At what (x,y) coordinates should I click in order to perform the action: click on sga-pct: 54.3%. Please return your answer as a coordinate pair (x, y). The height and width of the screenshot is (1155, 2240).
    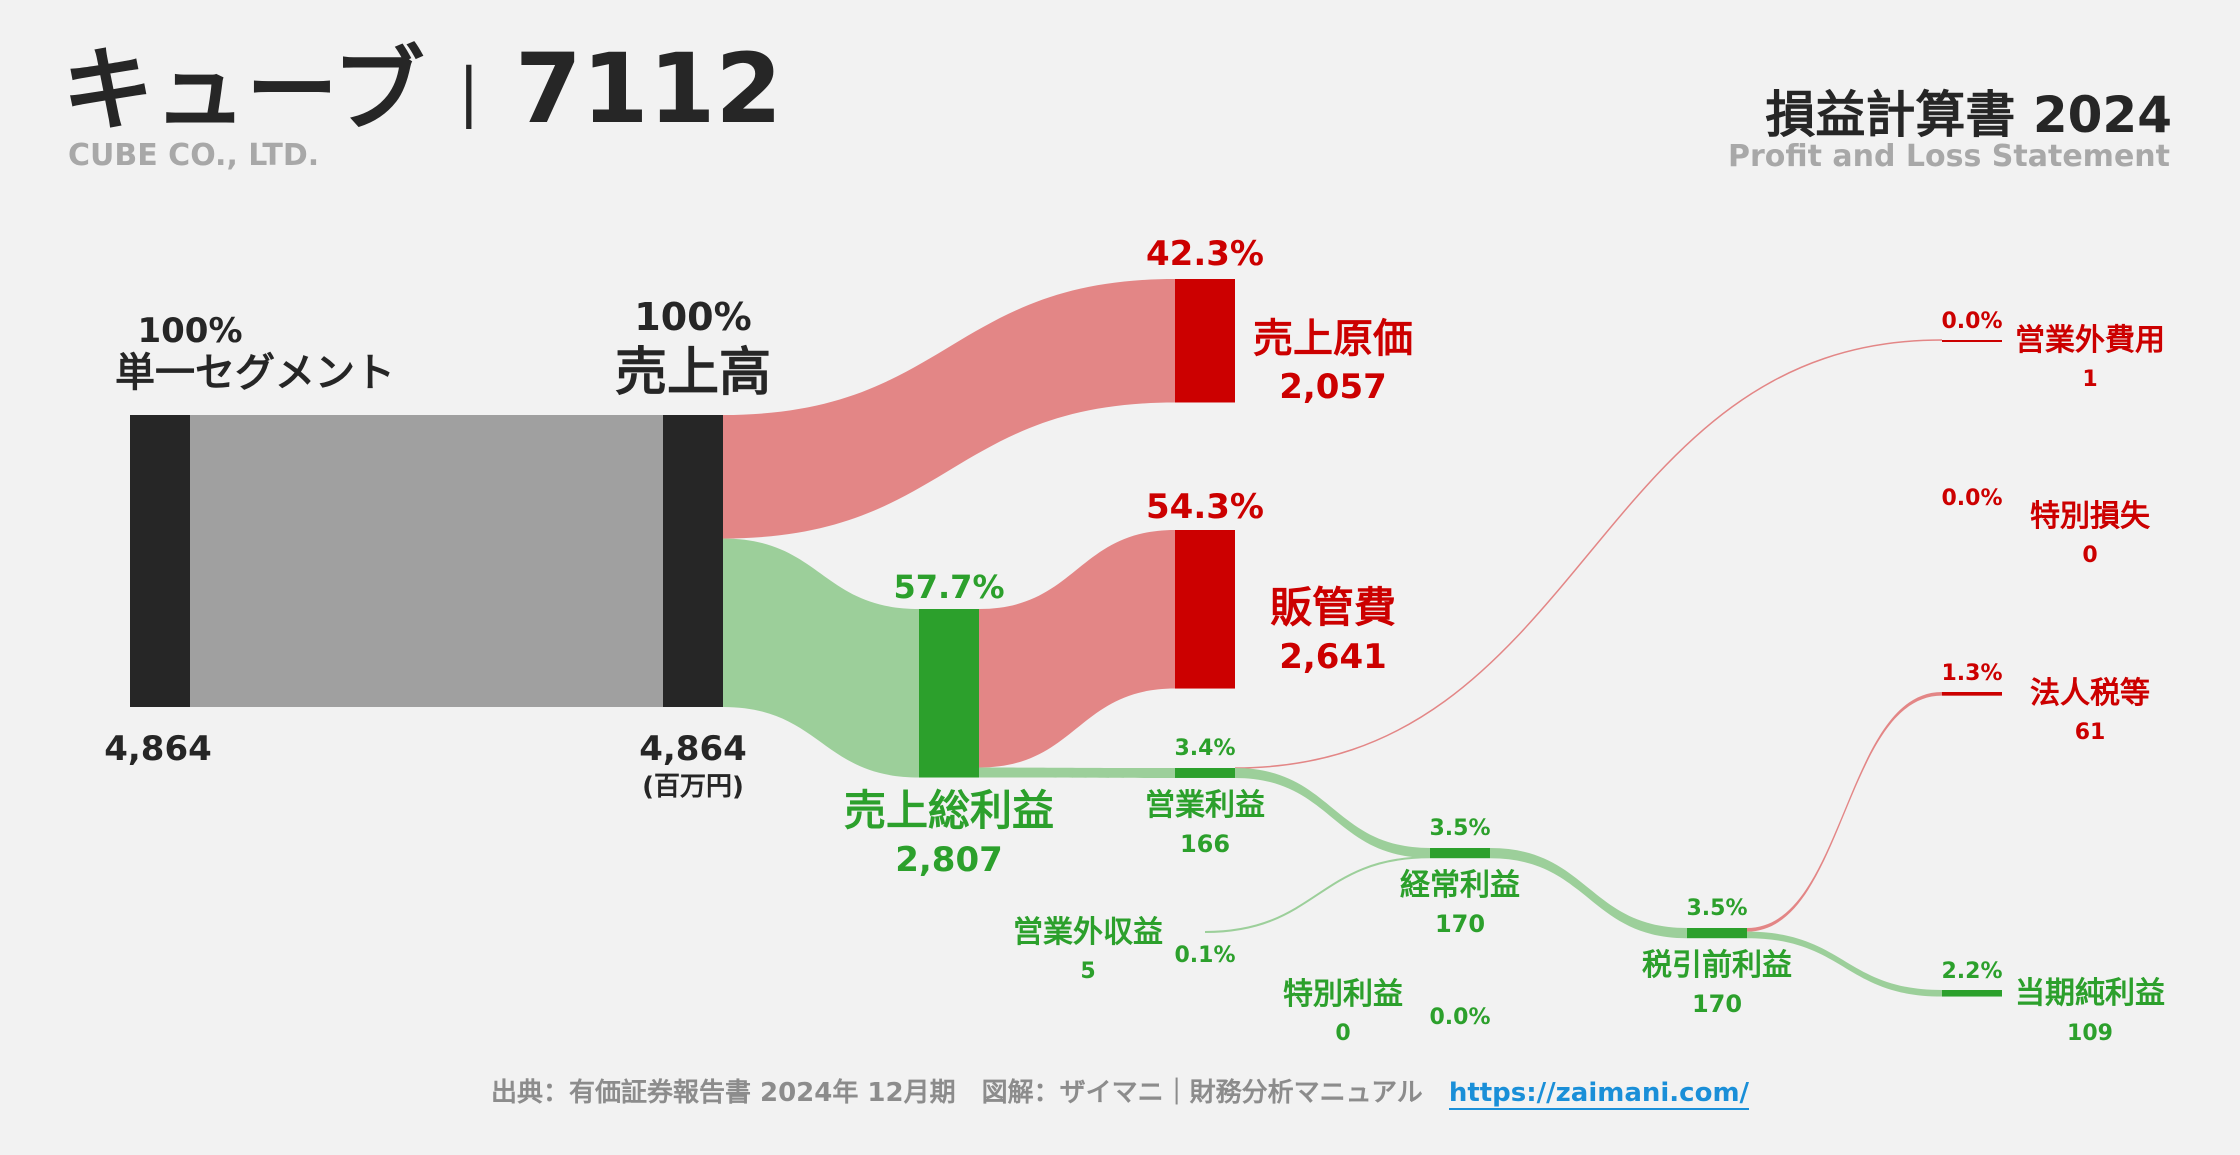
    Looking at the image, I should click on (1205, 507).